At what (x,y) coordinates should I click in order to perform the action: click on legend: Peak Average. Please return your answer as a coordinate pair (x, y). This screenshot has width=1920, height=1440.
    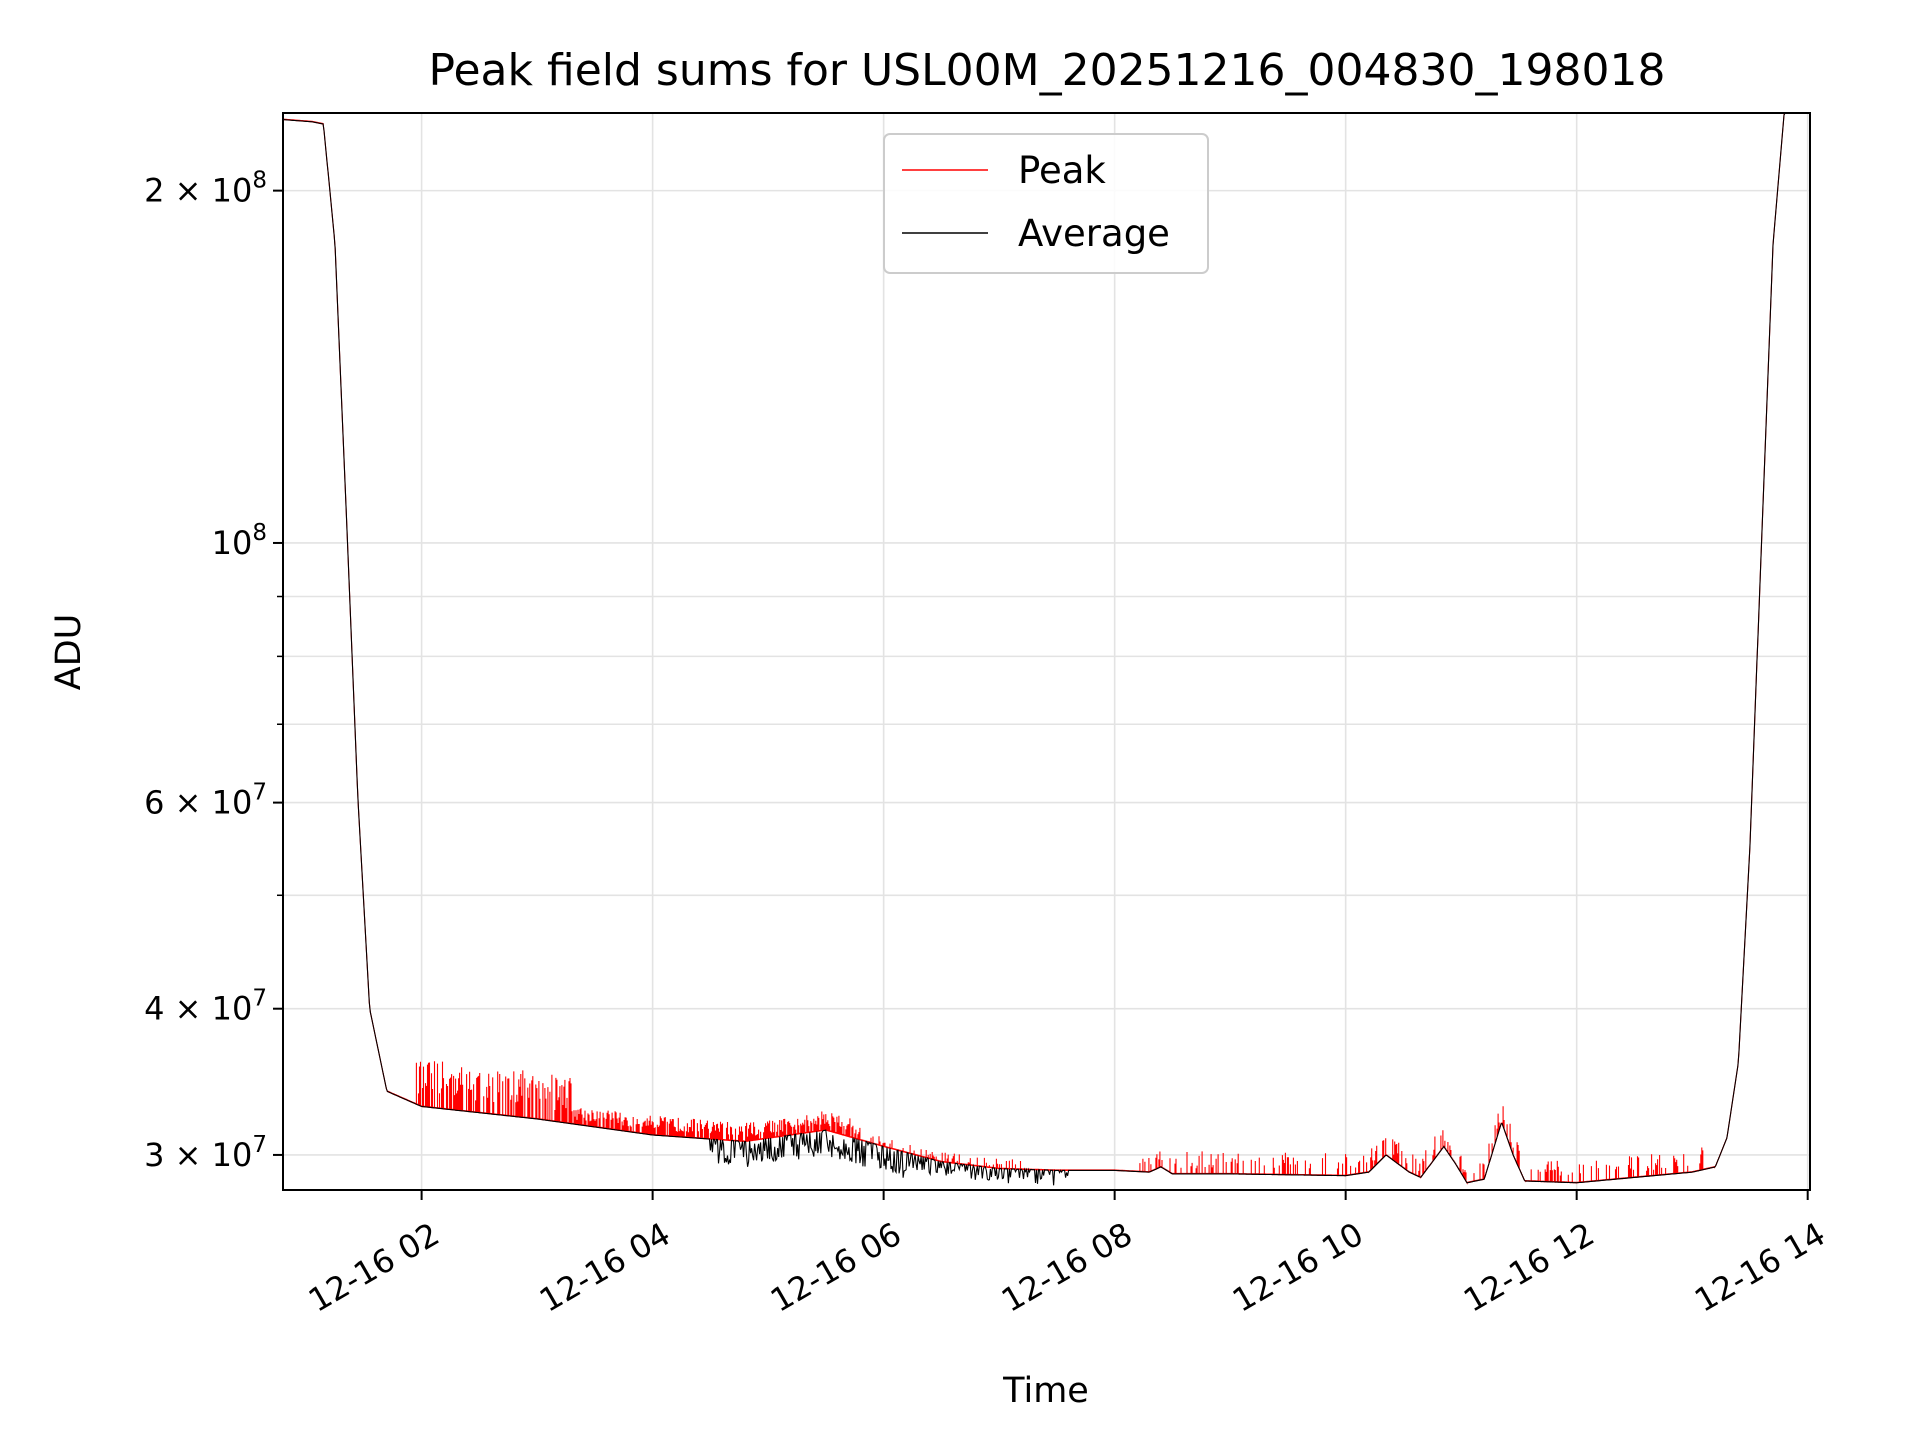
    Looking at the image, I should click on (1046, 203).